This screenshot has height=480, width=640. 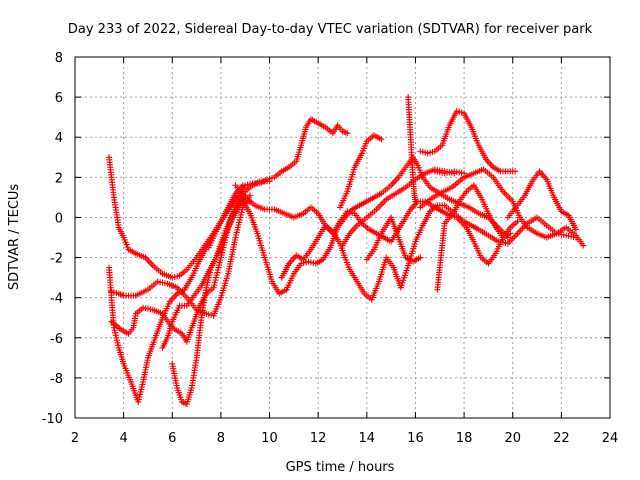 What do you see at coordinates (221, 438) in the screenshot?
I see `x-tick-label: 8` at bounding box center [221, 438].